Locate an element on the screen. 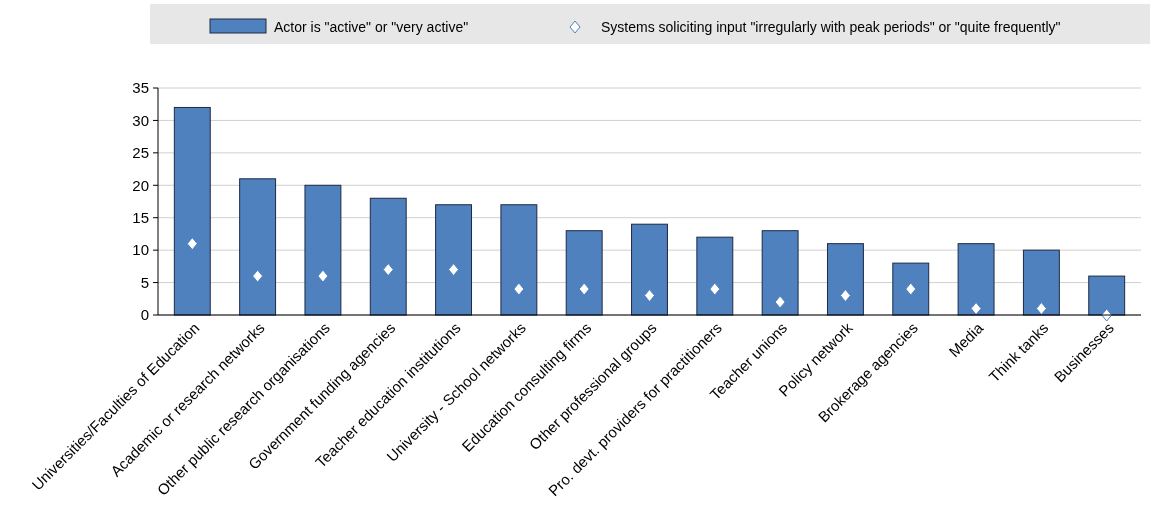 This screenshot has height=517, width=1151. legend-label: Systems soliciting input "irregularly with peak periods" or "quite frequently" is located at coordinates (831, 27).